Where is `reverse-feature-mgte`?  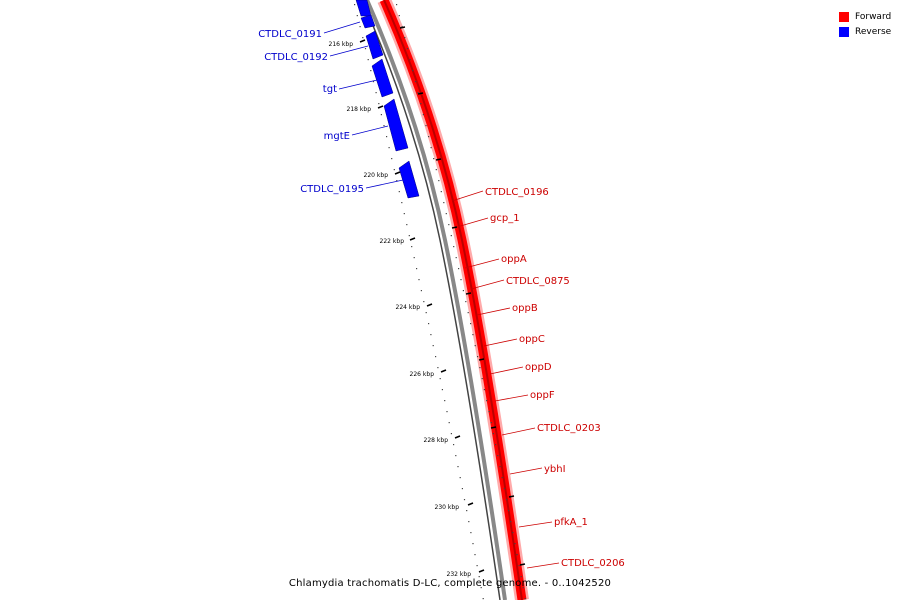 reverse-feature-mgte is located at coordinates (396, 125).